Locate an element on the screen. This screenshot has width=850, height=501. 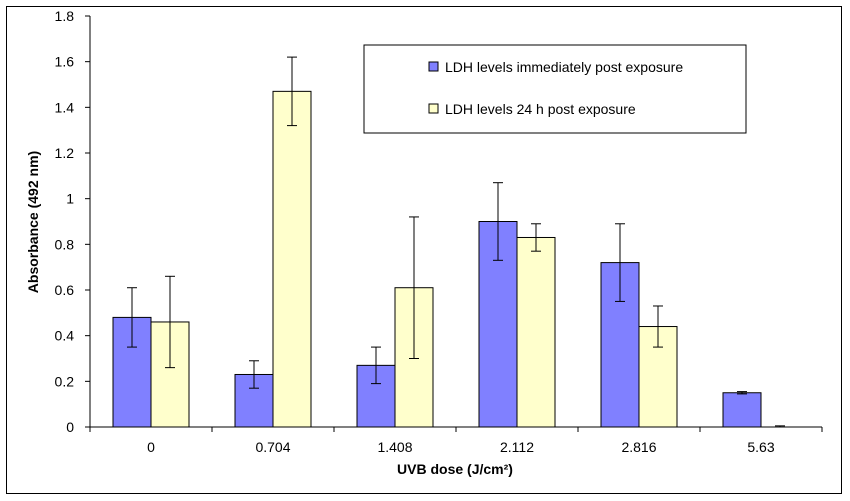
y-tick-label: 1.2 is located at coordinates (65, 153).